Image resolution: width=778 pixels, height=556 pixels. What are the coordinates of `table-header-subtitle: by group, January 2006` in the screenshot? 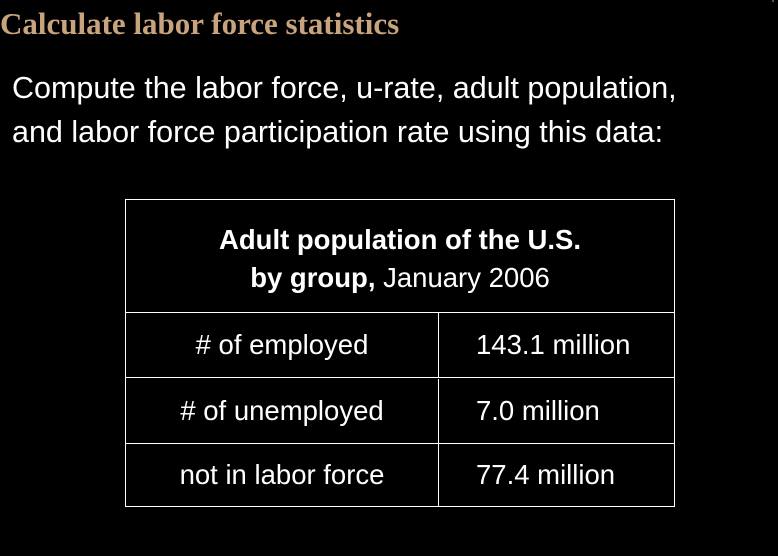 It's located at (400, 278).